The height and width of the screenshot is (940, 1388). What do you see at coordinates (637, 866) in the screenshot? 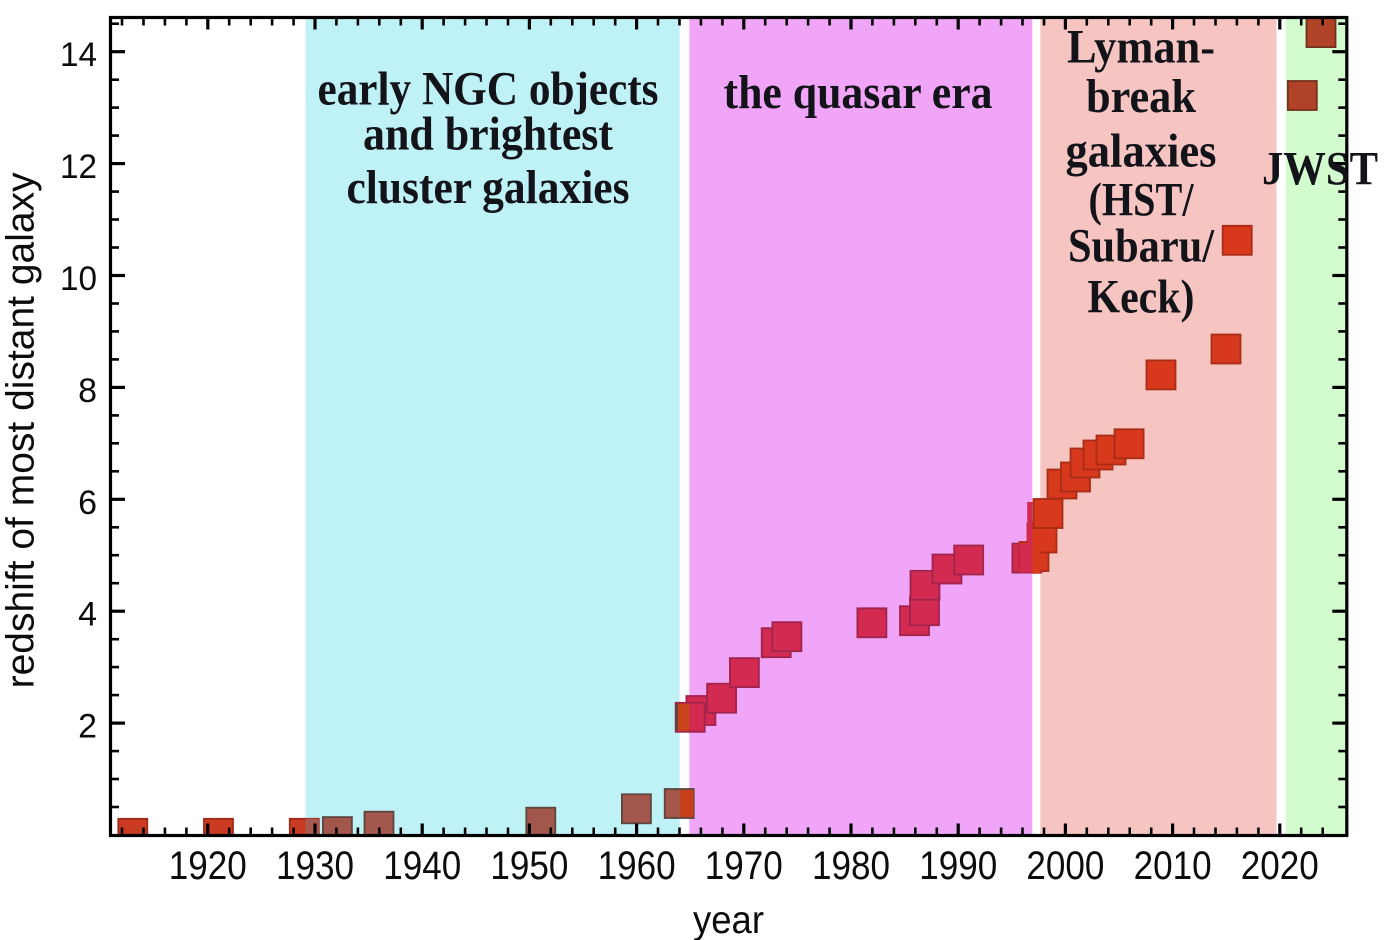
I see `svg-text: 1960` at bounding box center [637, 866].